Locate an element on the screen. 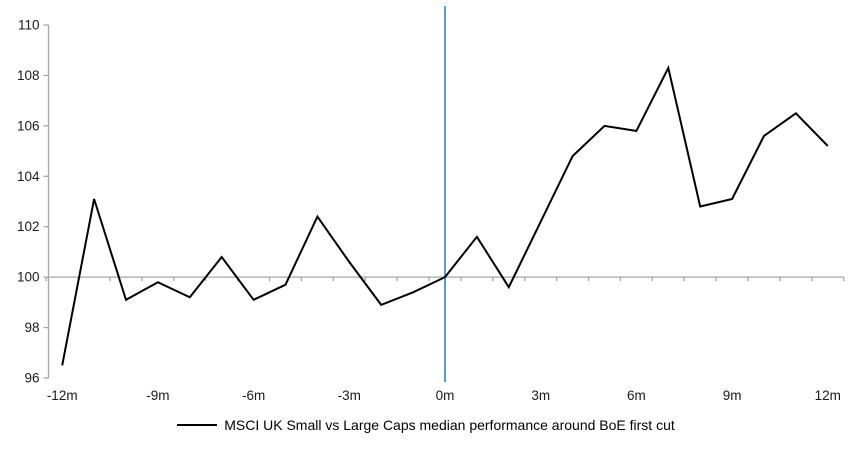  y-axis-tick-label: 100 is located at coordinates (28, 277).